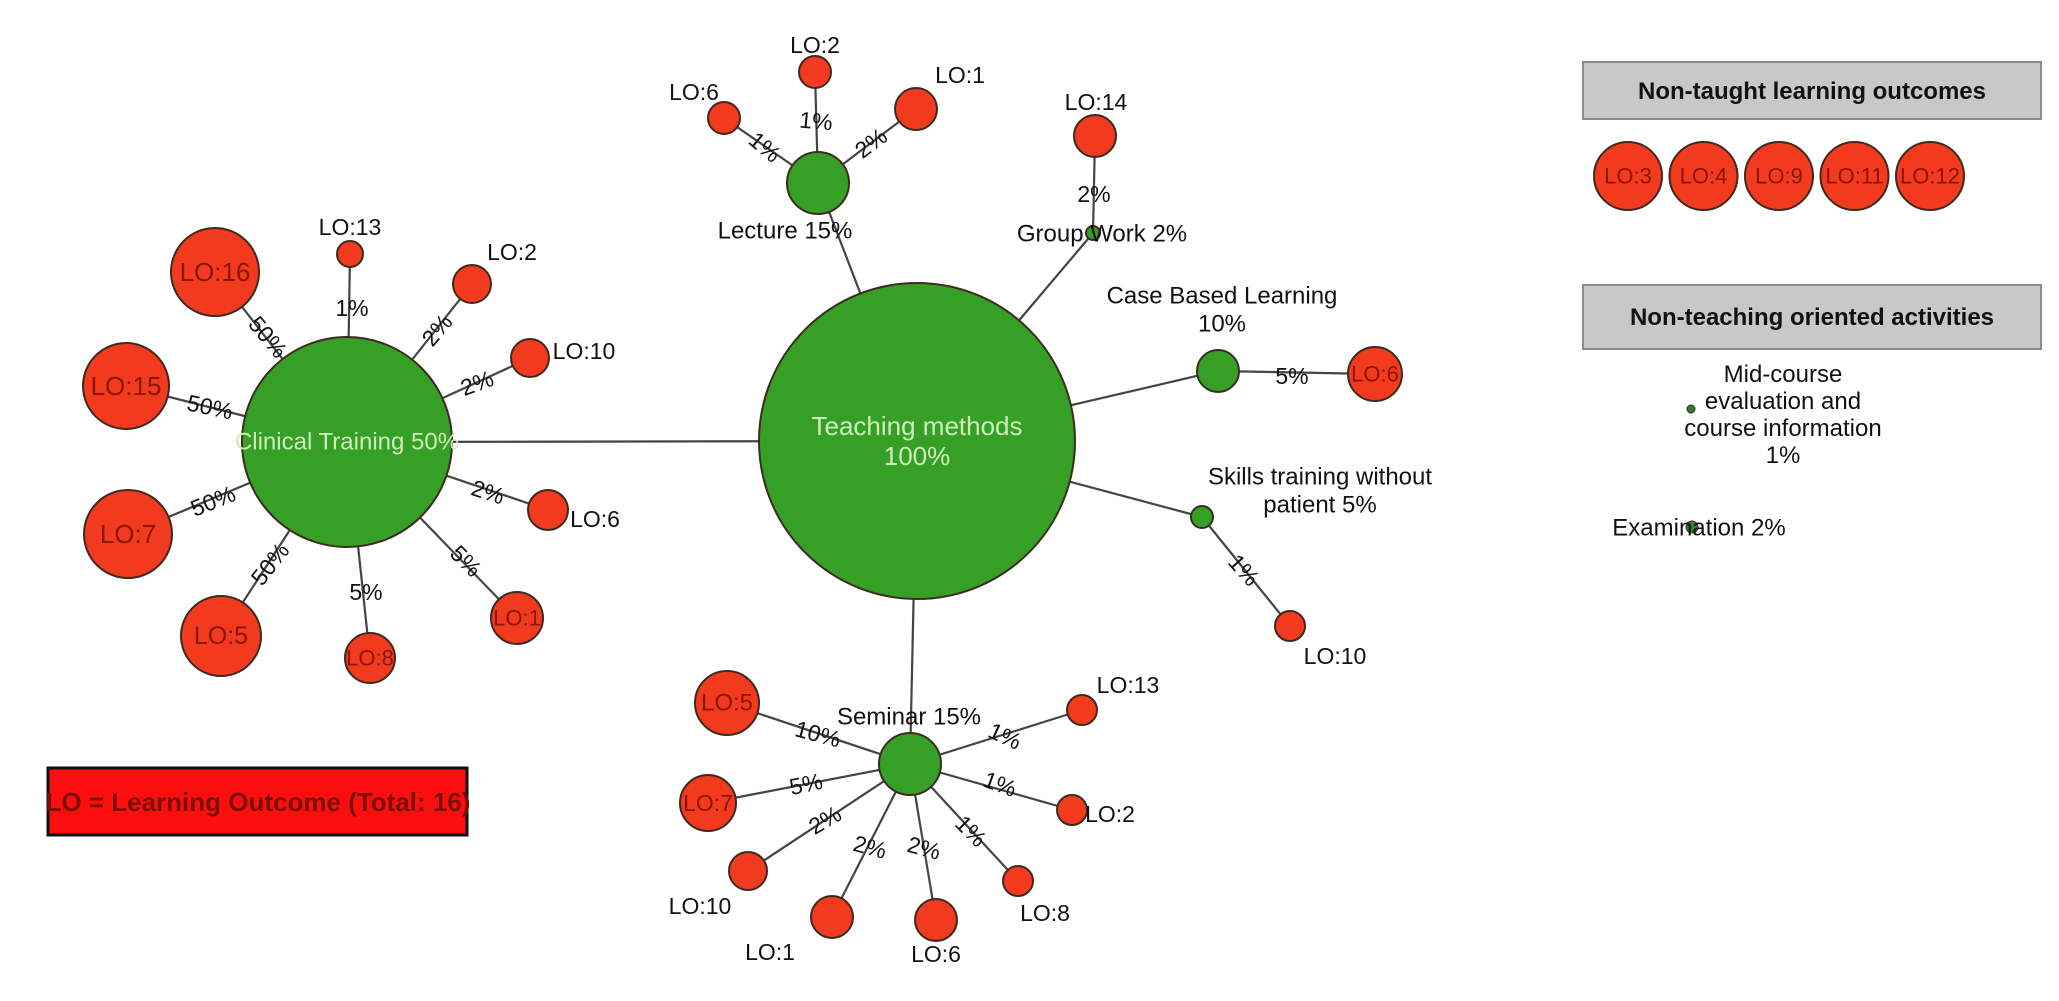 Image resolution: width=2059 pixels, height=1001 pixels. What do you see at coordinates (1082, 710) in the screenshot?
I see `node-se_lo13` at bounding box center [1082, 710].